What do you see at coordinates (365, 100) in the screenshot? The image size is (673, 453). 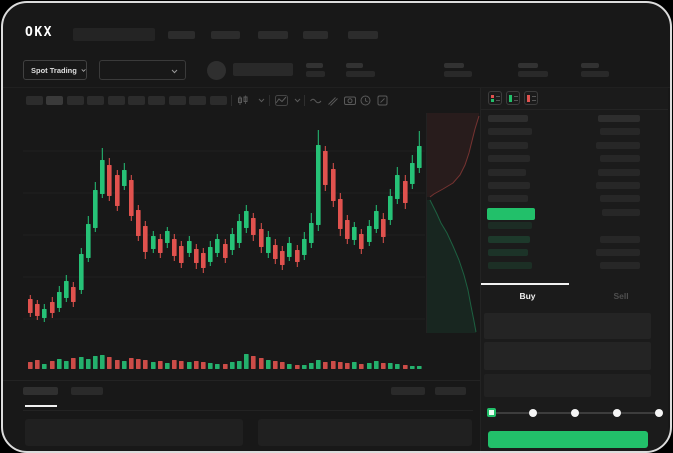 I see `clock-icon` at bounding box center [365, 100].